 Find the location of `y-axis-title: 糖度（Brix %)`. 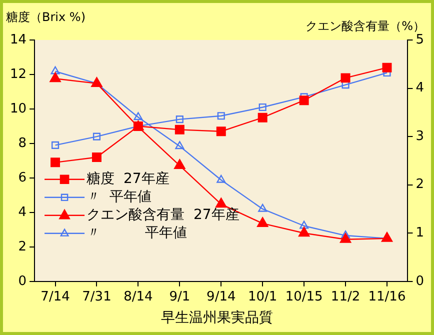

y-axis-title: 糖度（Brix %) is located at coordinates (46, 17).